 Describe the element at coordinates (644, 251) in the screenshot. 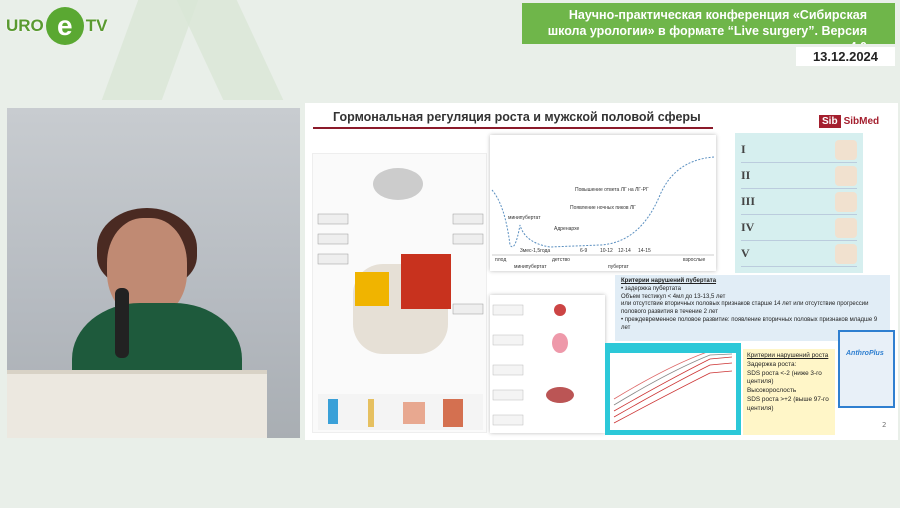

I see `curve-label: 14-15` at that location.